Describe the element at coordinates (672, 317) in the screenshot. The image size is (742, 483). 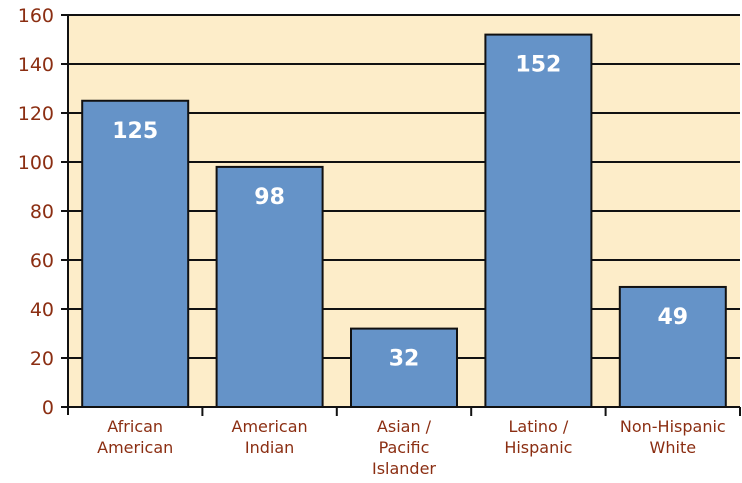
I see `bar-value-label: 49` at that location.